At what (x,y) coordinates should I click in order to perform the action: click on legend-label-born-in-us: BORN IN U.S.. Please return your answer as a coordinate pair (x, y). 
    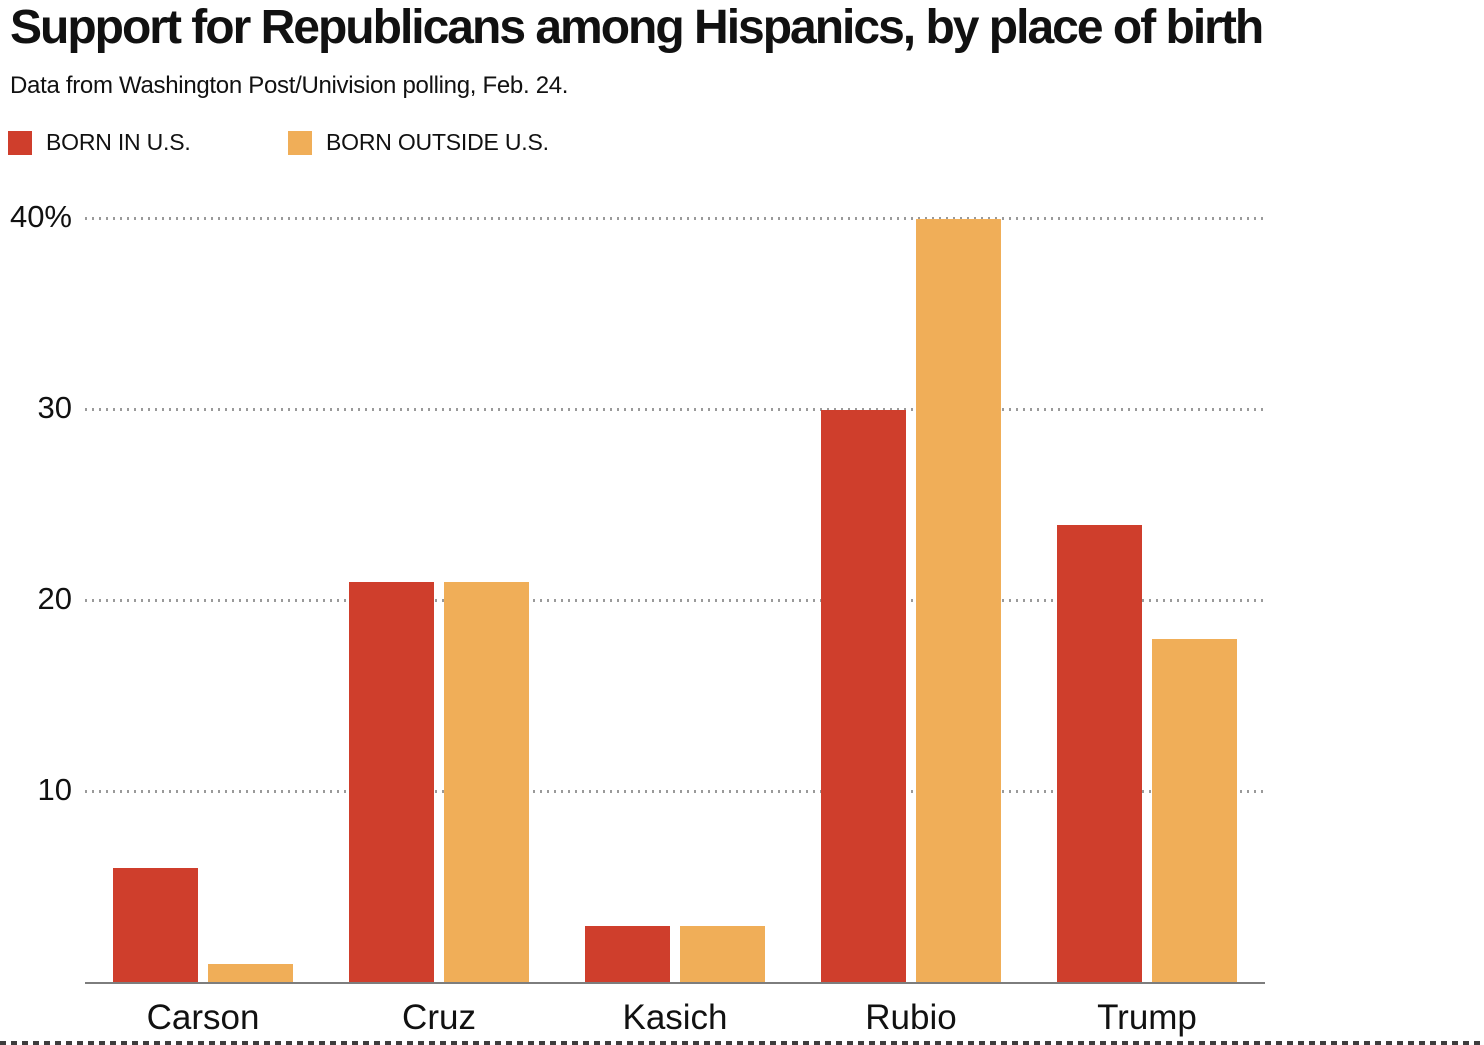
    Looking at the image, I should click on (118, 142).